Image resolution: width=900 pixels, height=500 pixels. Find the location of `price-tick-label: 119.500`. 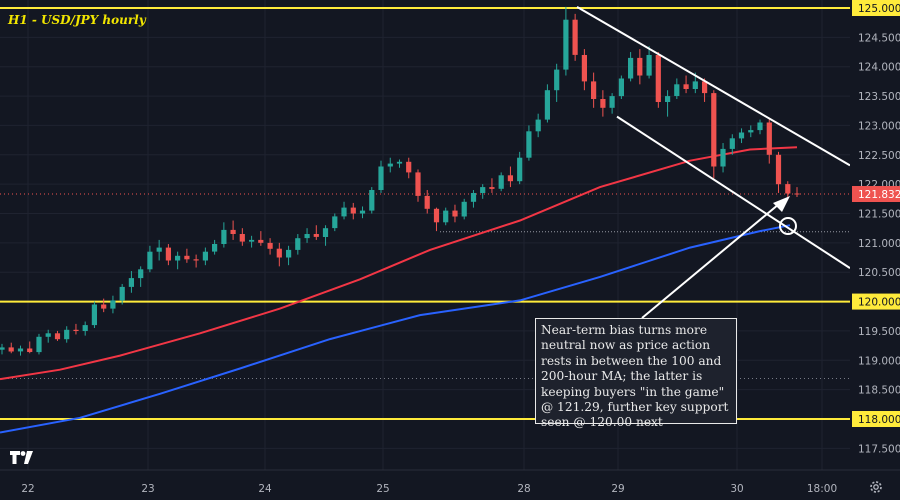

price-tick-label: 119.500 is located at coordinates (879, 332).